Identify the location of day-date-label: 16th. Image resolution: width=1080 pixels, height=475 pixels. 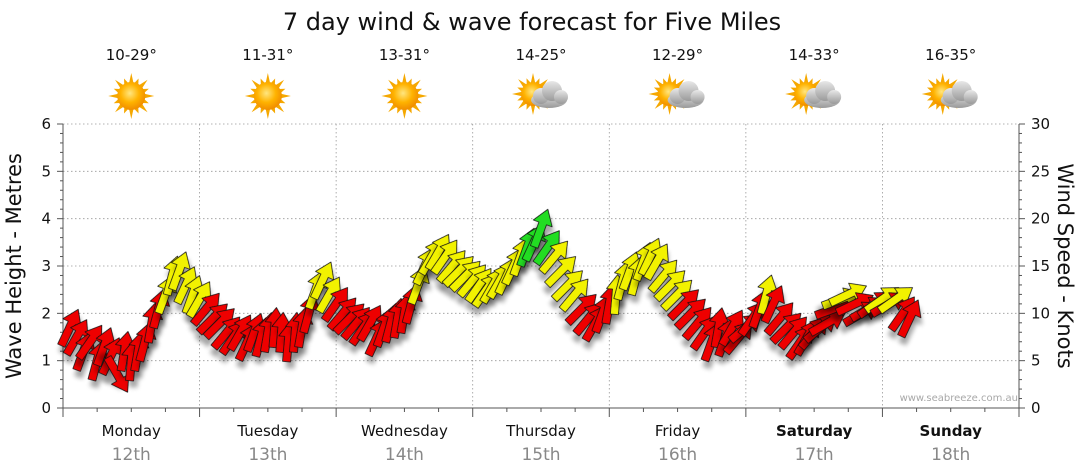
(677, 455).